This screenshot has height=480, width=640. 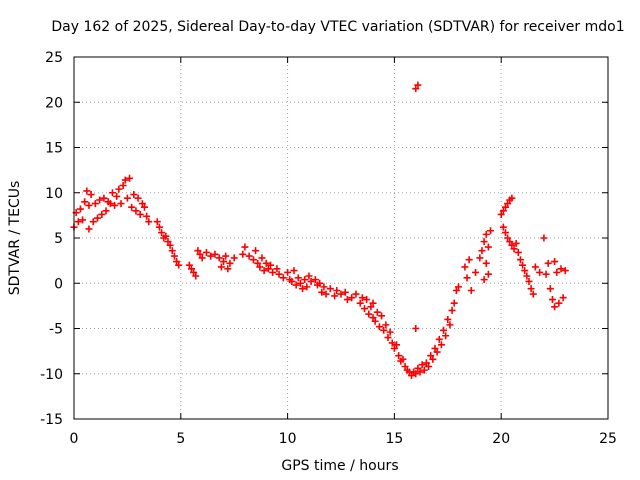 What do you see at coordinates (15, 238) in the screenshot?
I see `y-axis-title: SDTVAR / TECUs` at bounding box center [15, 238].